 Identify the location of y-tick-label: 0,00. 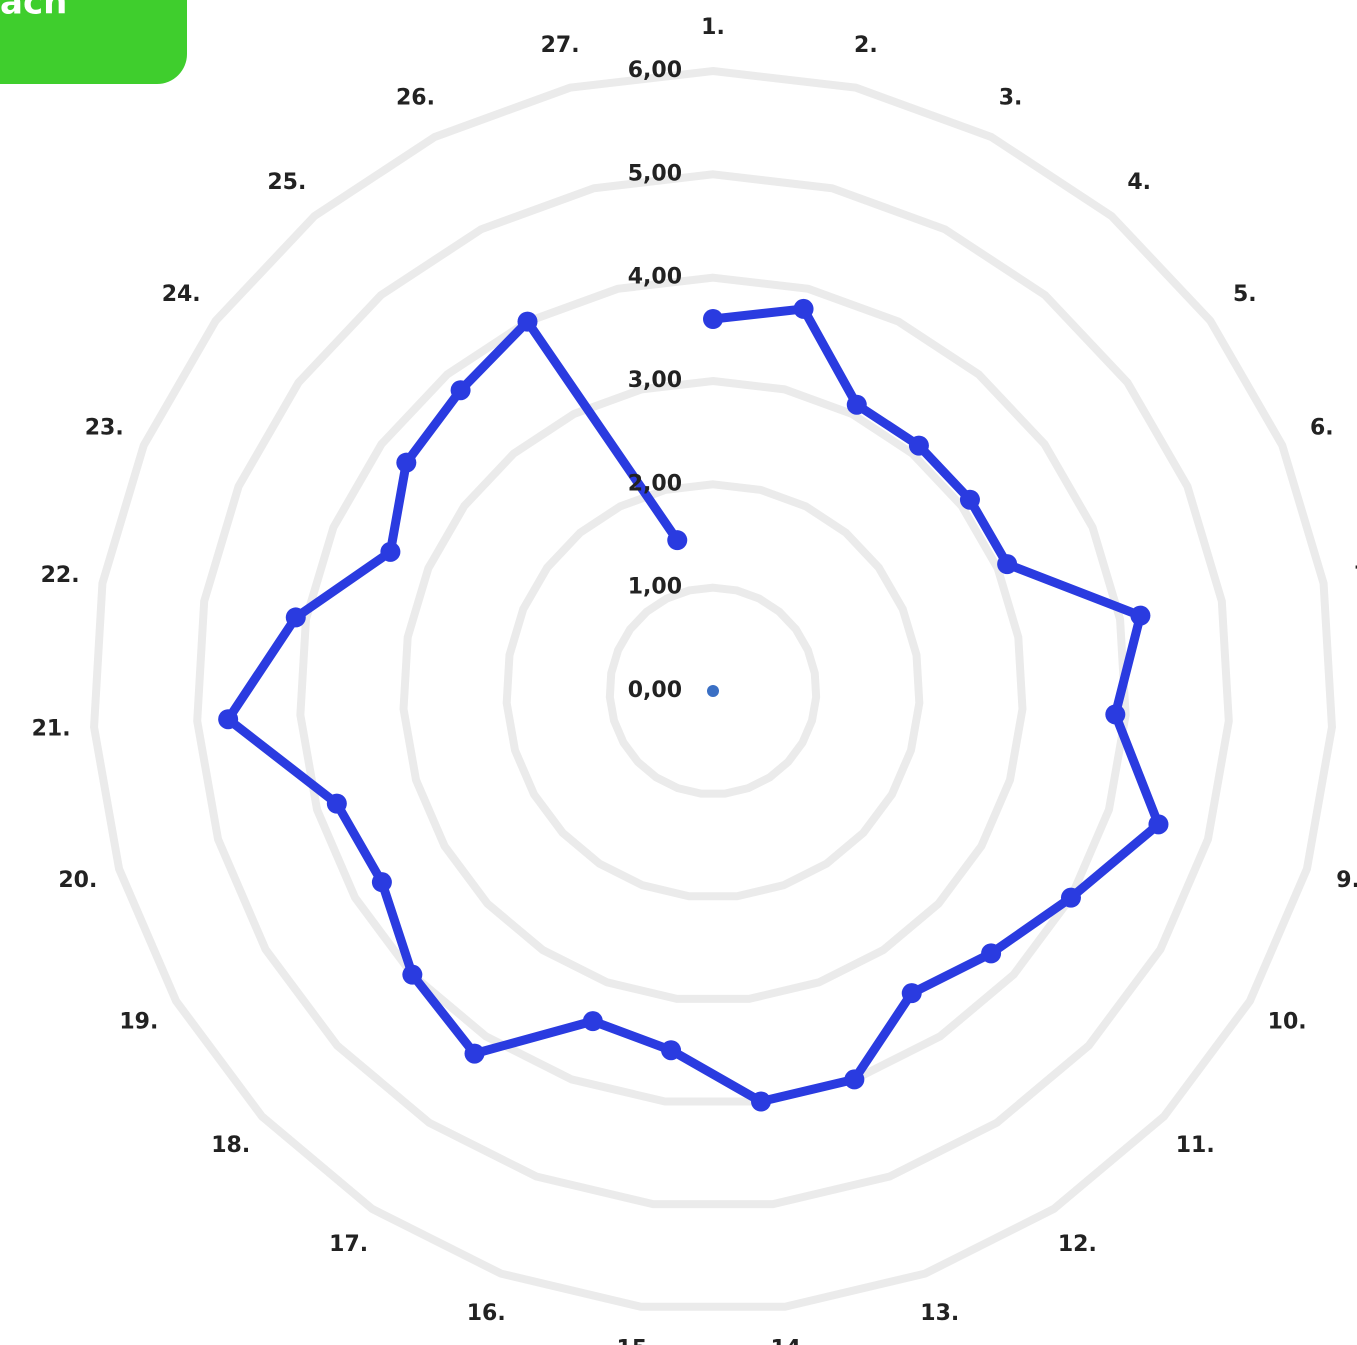
(655, 690).